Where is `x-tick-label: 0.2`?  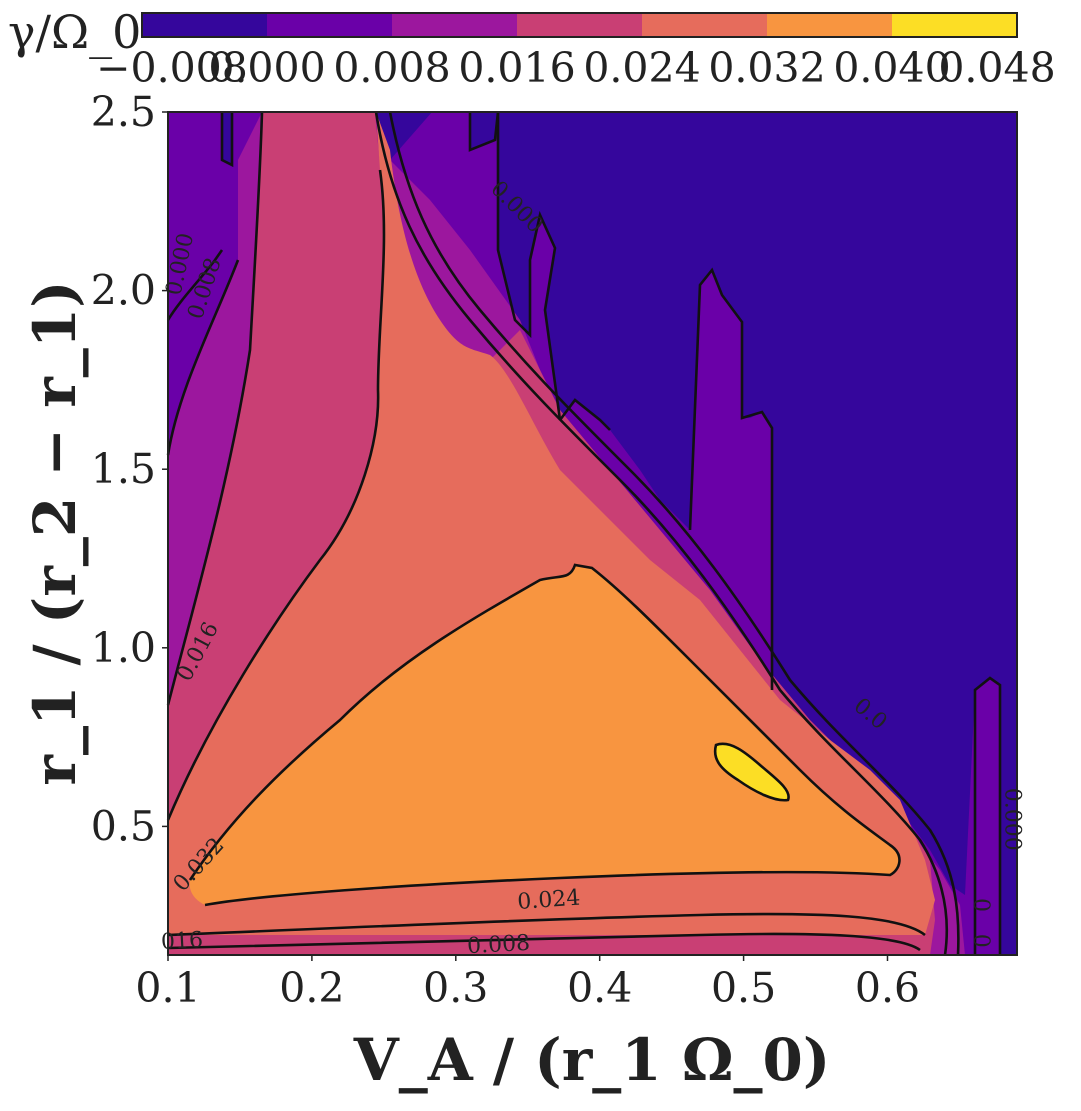
x-tick-label: 0.2 is located at coordinates (311, 988).